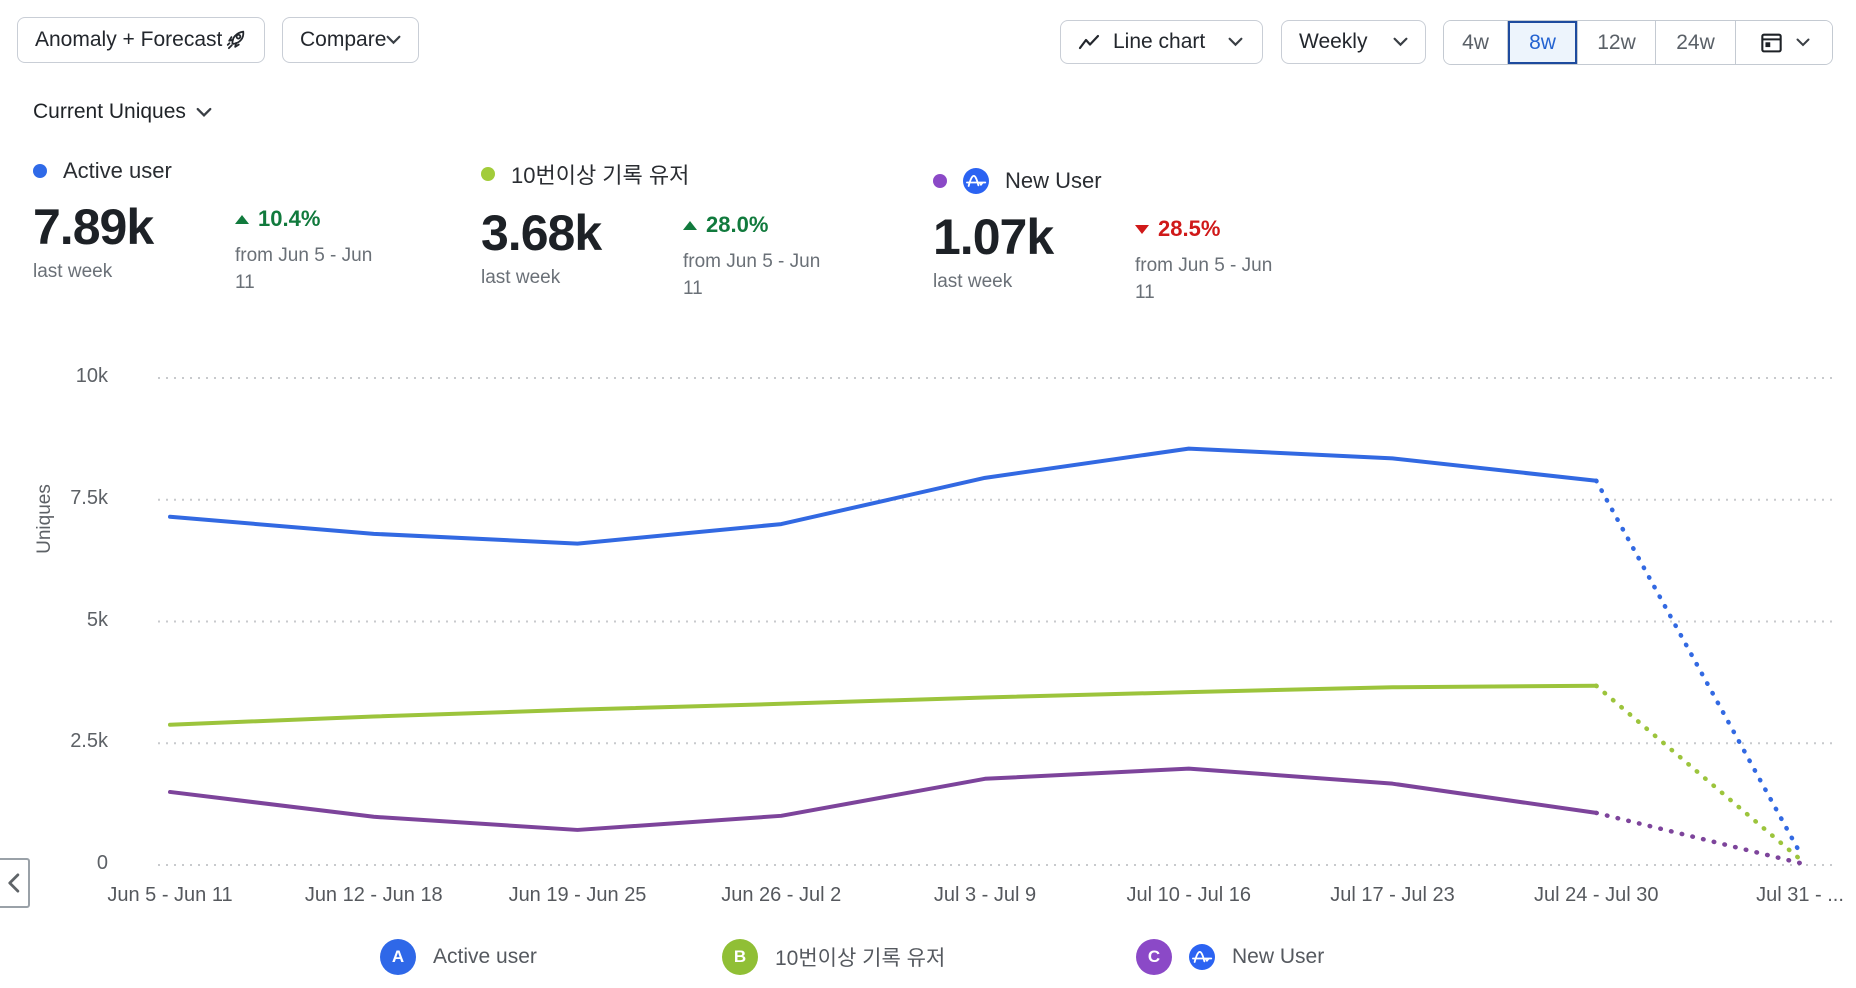 Image resolution: width=1856 pixels, height=988 pixels. I want to click on metric-header: 10번이상 기록 유저, so click(696, 174).